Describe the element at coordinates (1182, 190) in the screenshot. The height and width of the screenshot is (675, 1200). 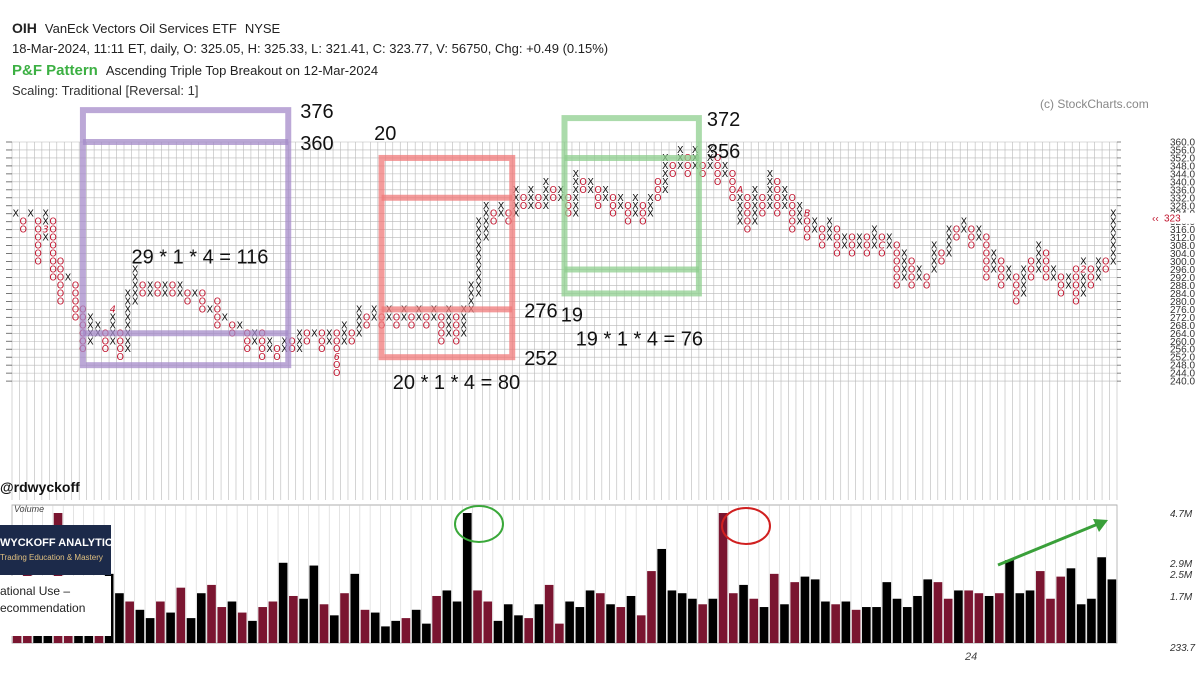
I see `y-tick-label: 336.0` at that location.